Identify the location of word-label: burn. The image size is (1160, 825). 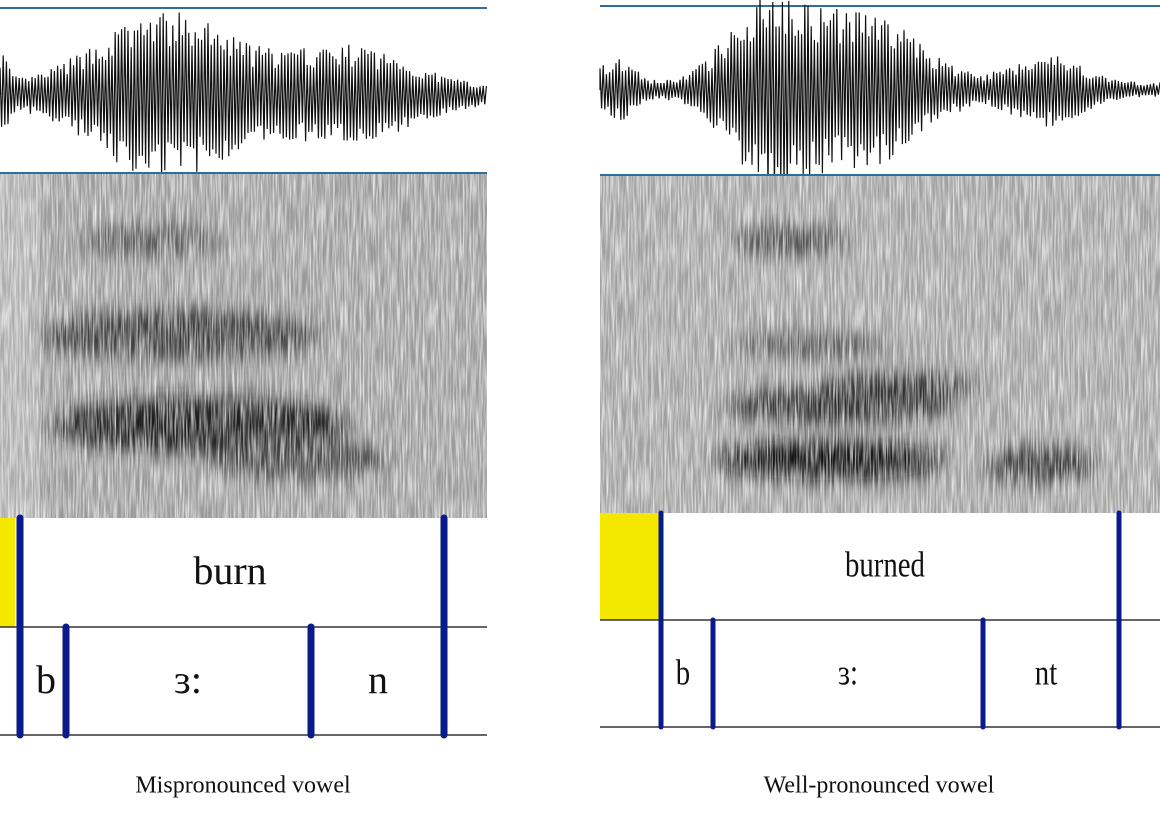
(229, 570).